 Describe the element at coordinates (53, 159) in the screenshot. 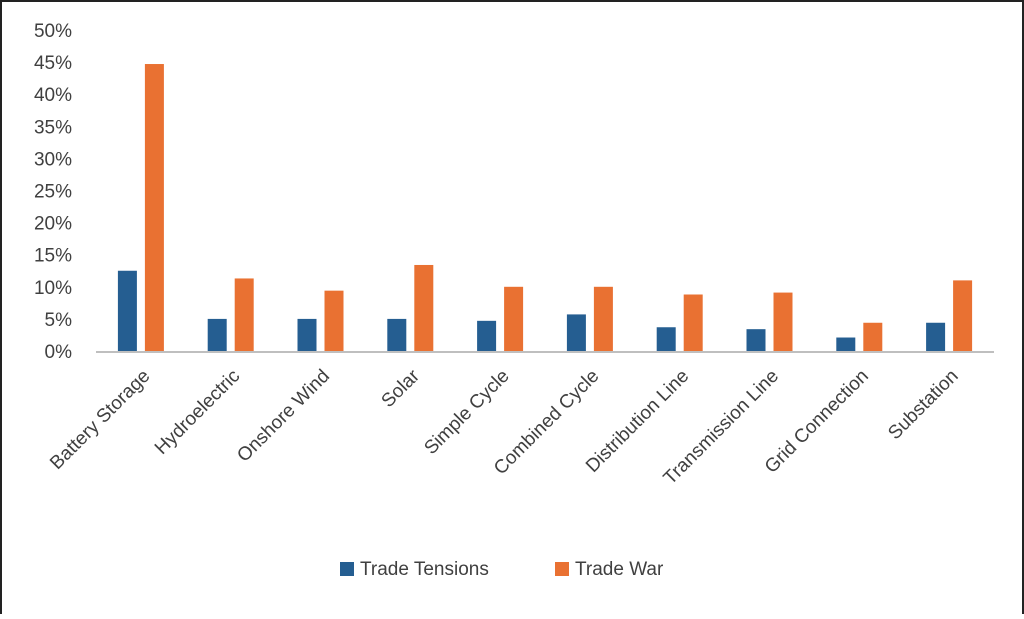

I see `y-tick-label: 30%` at that location.